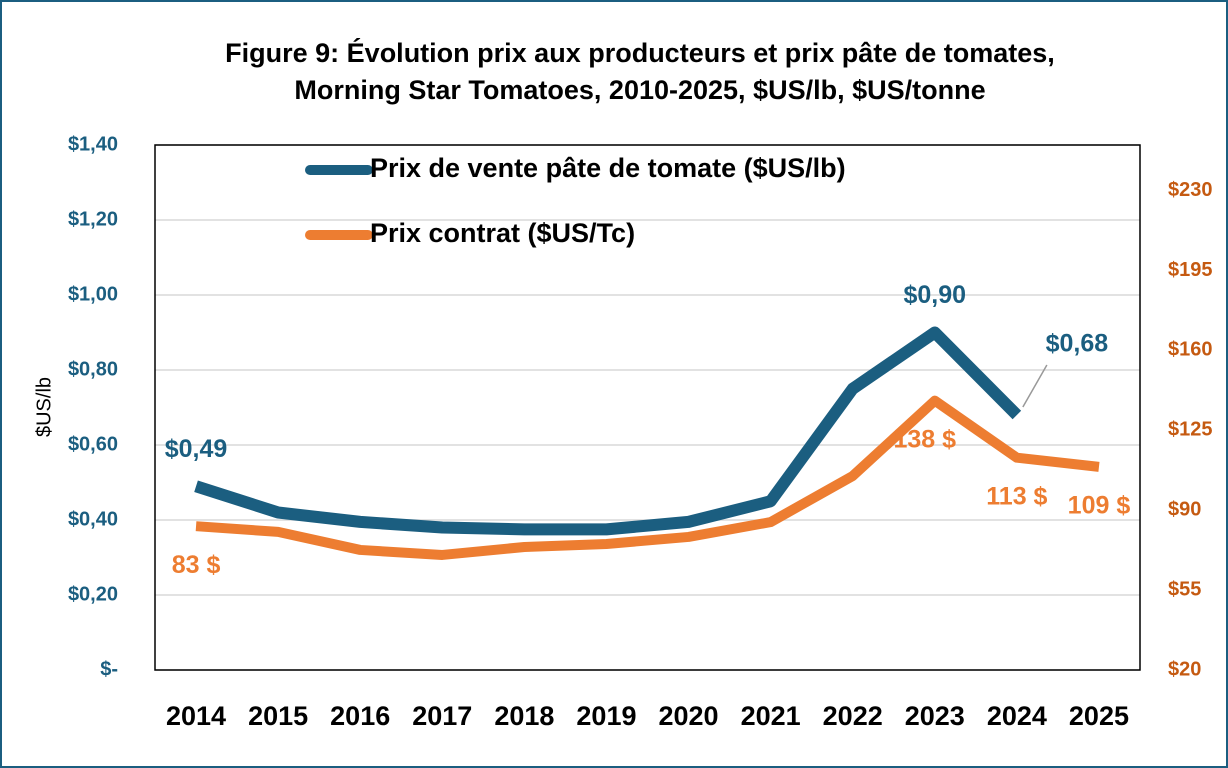 The height and width of the screenshot is (768, 1228). I want to click on y2-tick-label: $20, so click(1184, 669).